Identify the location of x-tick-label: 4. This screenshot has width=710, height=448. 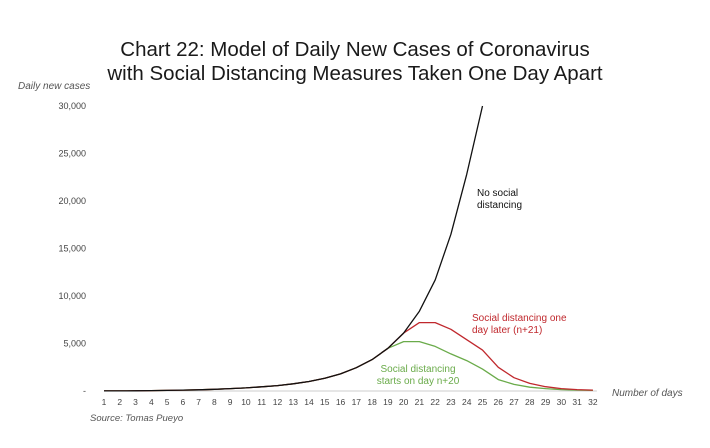
(151, 402).